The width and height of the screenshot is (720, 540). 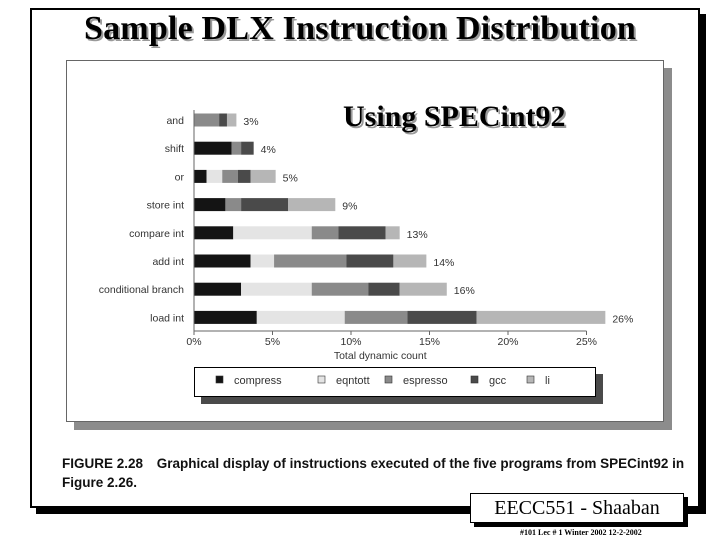 What do you see at coordinates (380, 356) in the screenshot?
I see `x-axis-title: Total dynamic count` at bounding box center [380, 356].